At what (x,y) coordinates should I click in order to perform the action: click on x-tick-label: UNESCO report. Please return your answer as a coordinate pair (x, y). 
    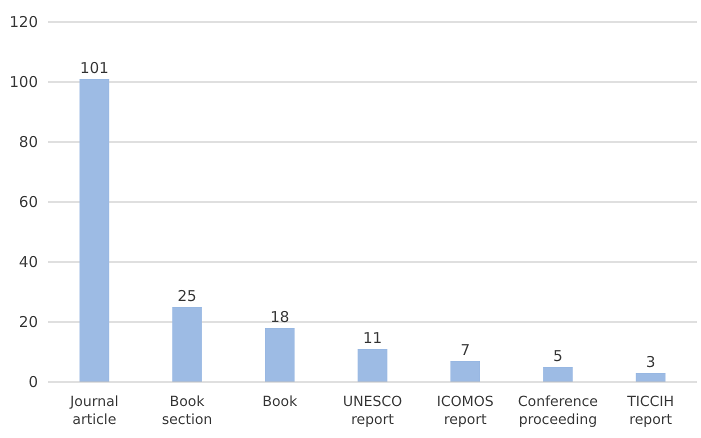
    Looking at the image, I should click on (372, 411).